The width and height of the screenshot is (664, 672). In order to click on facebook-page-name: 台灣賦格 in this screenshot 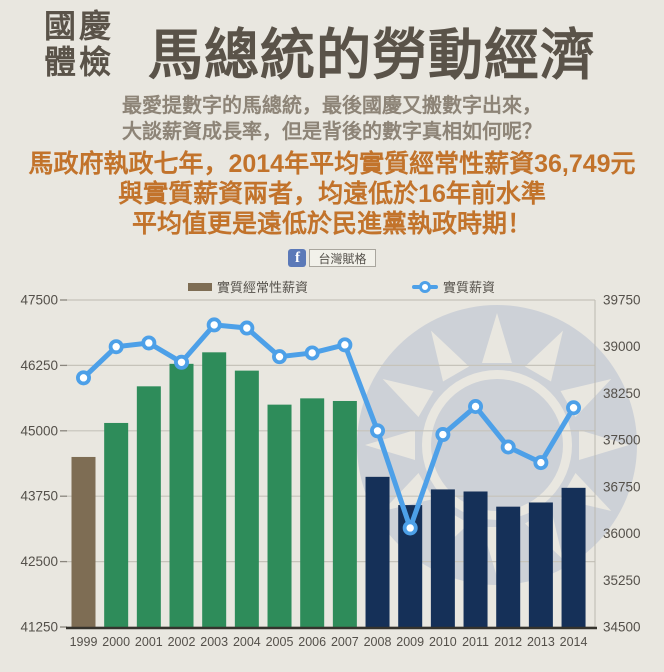, I will do `click(342, 258)`.